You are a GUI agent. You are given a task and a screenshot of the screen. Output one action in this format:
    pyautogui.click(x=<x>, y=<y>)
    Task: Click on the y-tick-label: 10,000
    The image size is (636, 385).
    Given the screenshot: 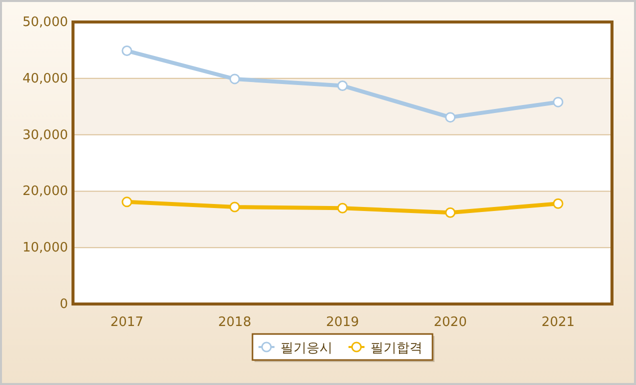 What is the action you would take?
    pyautogui.click(x=45, y=248)
    